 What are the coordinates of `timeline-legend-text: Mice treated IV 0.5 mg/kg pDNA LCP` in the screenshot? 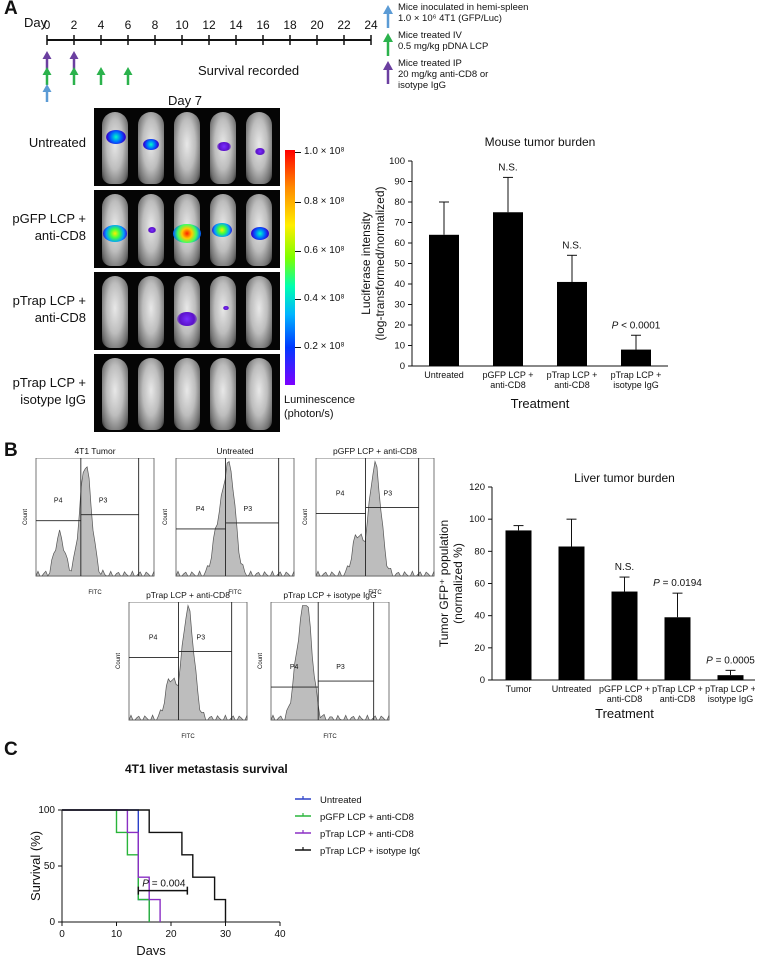 It's located at (443, 41).